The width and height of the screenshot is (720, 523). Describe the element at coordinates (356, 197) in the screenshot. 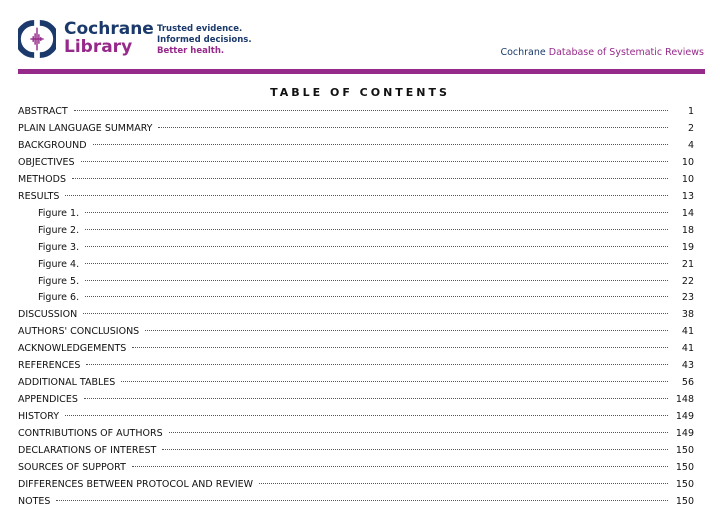

I see `toc-entry: RESULTS 13` at that location.